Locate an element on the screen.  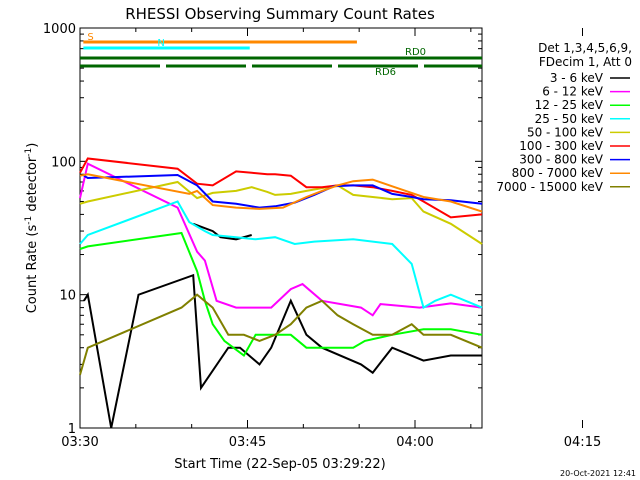
y-axis-label-end: ) is located at coordinates (32, 145).